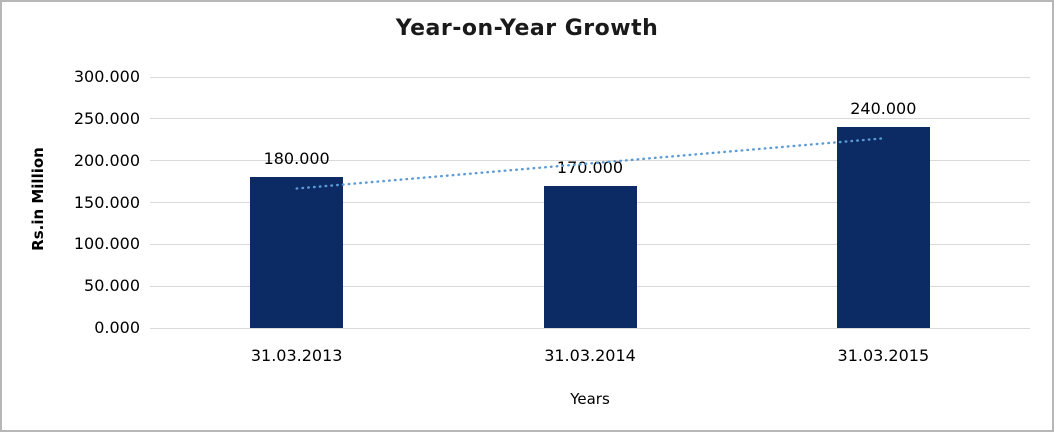 The width and height of the screenshot is (1054, 432). What do you see at coordinates (296, 355) in the screenshot?
I see `x-tick-label: 31.03.2013` at bounding box center [296, 355].